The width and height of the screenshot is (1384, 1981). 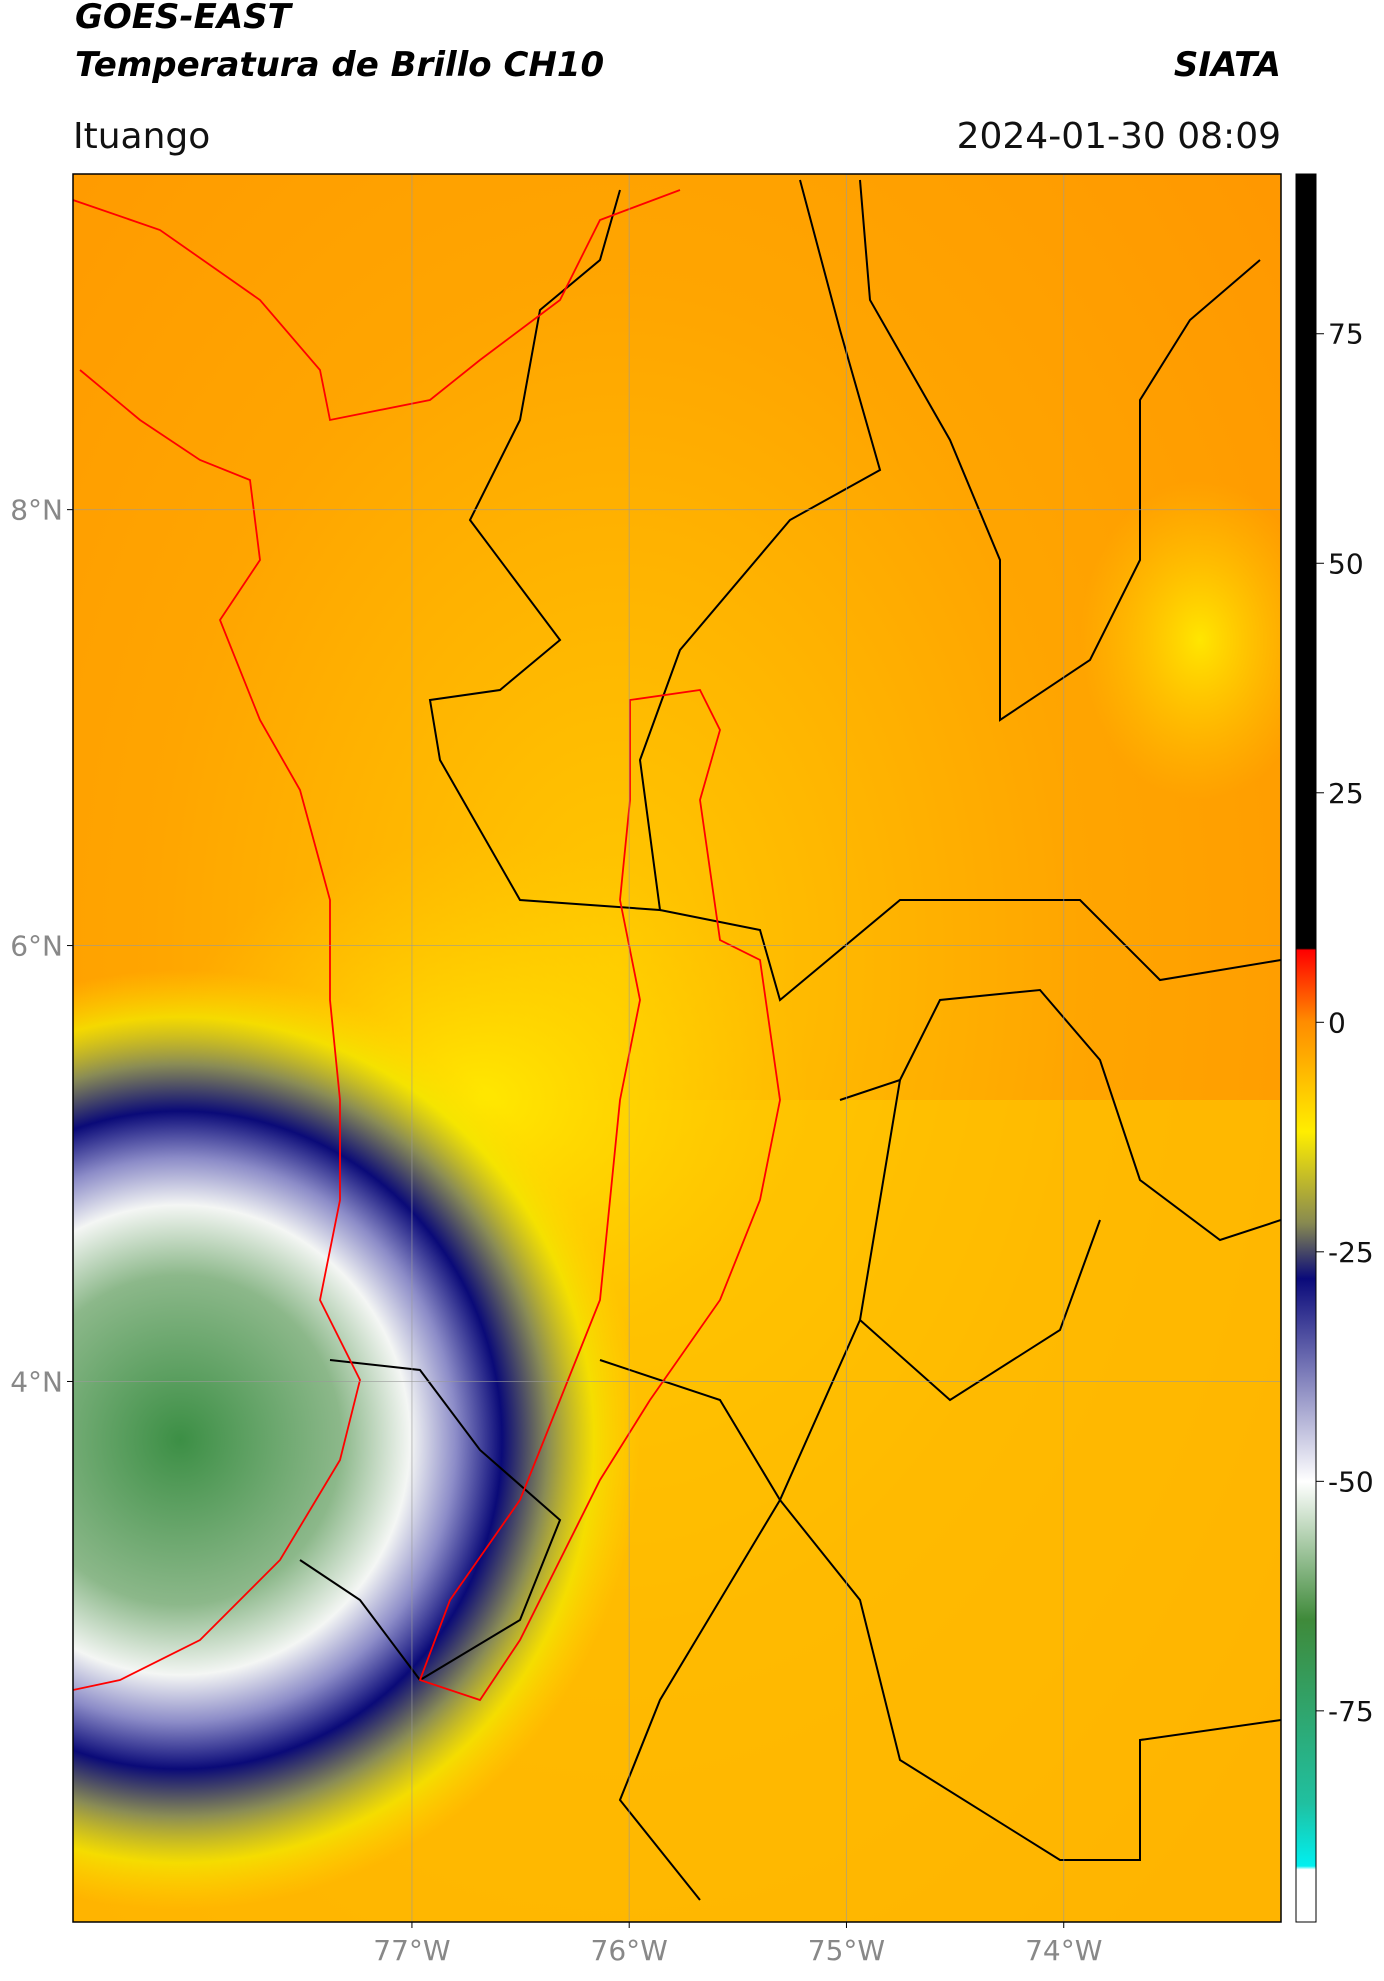 I want to click on lon-tick-label: 75°W, so click(x=846, y=1950).